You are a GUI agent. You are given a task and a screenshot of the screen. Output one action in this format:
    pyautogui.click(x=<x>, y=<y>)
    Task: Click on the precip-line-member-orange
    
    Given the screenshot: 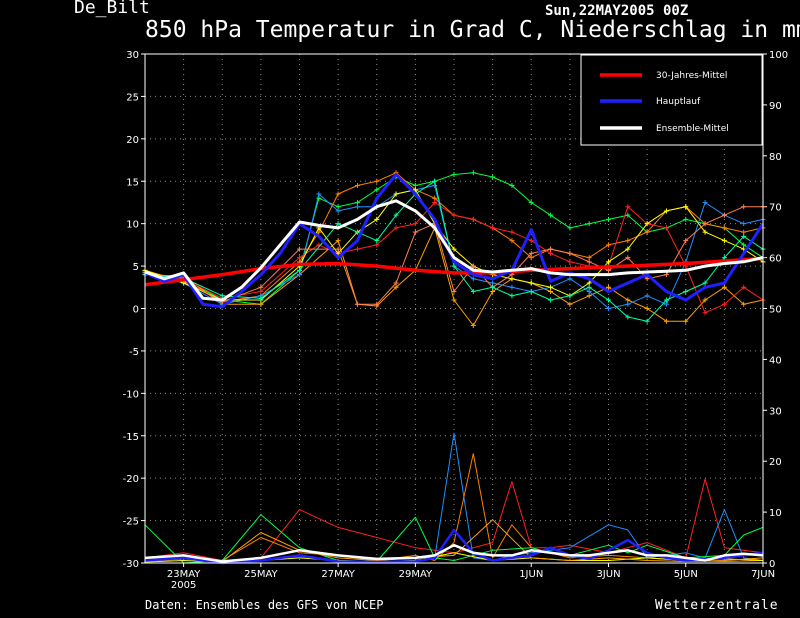 What is the action you would take?
    pyautogui.click(x=454, y=507)
    